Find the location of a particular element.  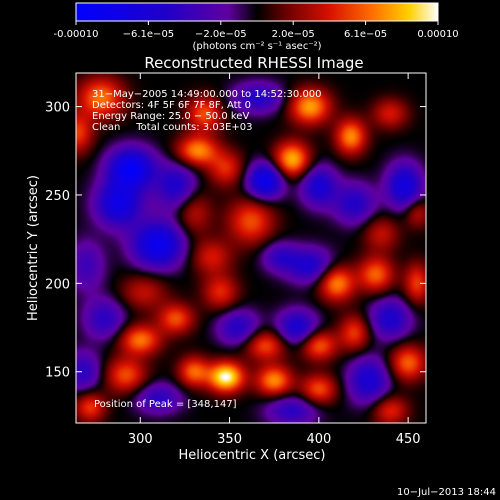

colorbar-tick-label: −6.1e−05 is located at coordinates (149, 34).